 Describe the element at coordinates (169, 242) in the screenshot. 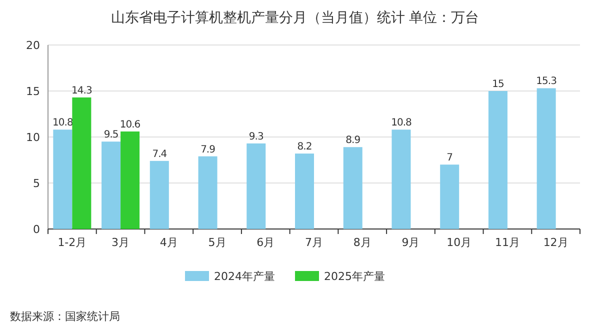

I see `x-tick-label: 4月` at that location.